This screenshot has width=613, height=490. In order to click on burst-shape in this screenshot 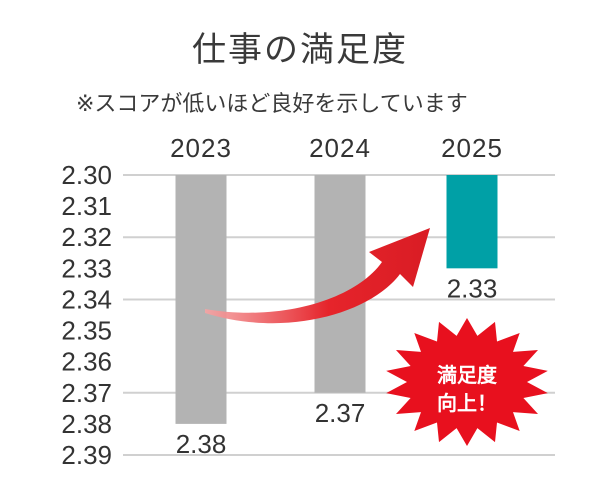, I will do `click(467, 382)`.